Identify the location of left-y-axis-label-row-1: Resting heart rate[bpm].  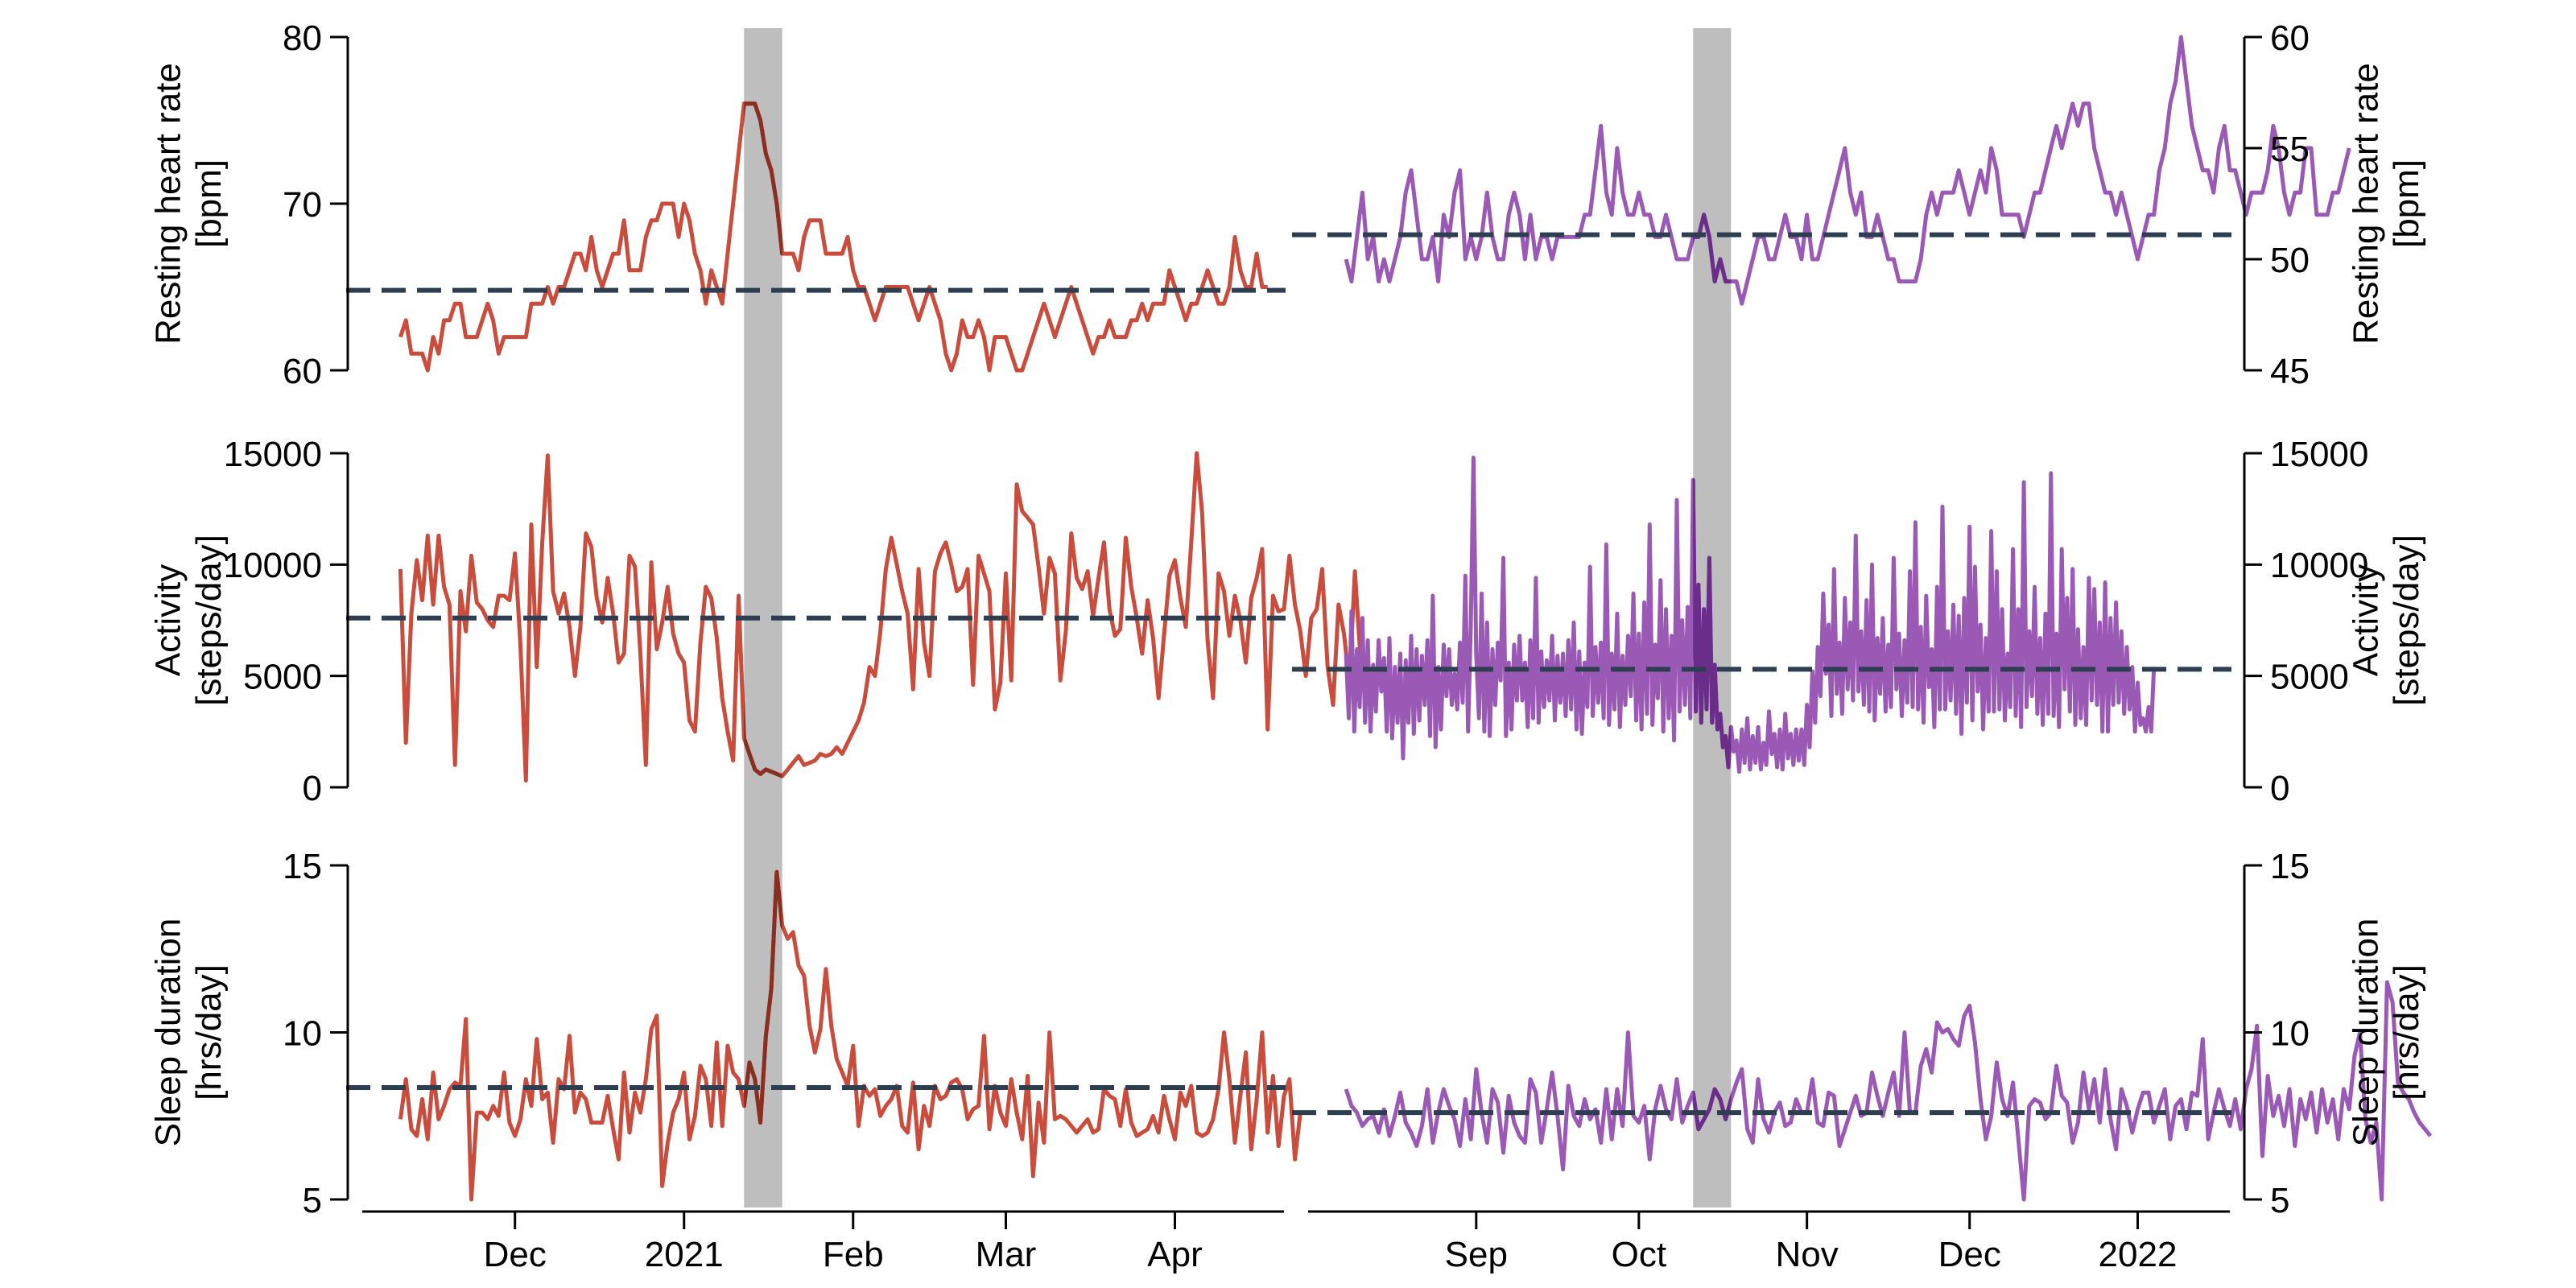
(188, 204).